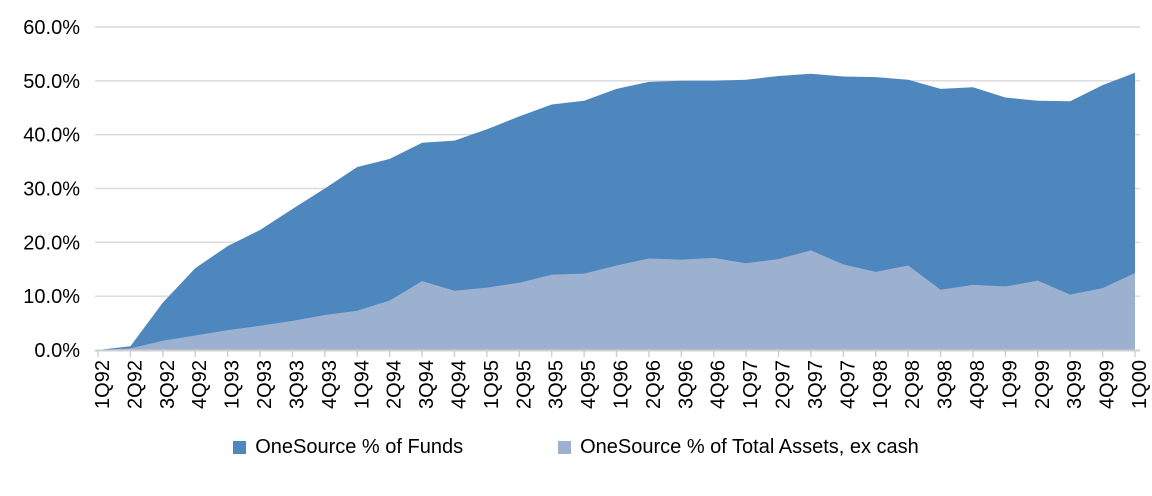 The height and width of the screenshot is (496, 1152). Describe the element at coordinates (1043, 384) in the screenshot. I see `x-axis-tick-label: 2Q99` at that location.